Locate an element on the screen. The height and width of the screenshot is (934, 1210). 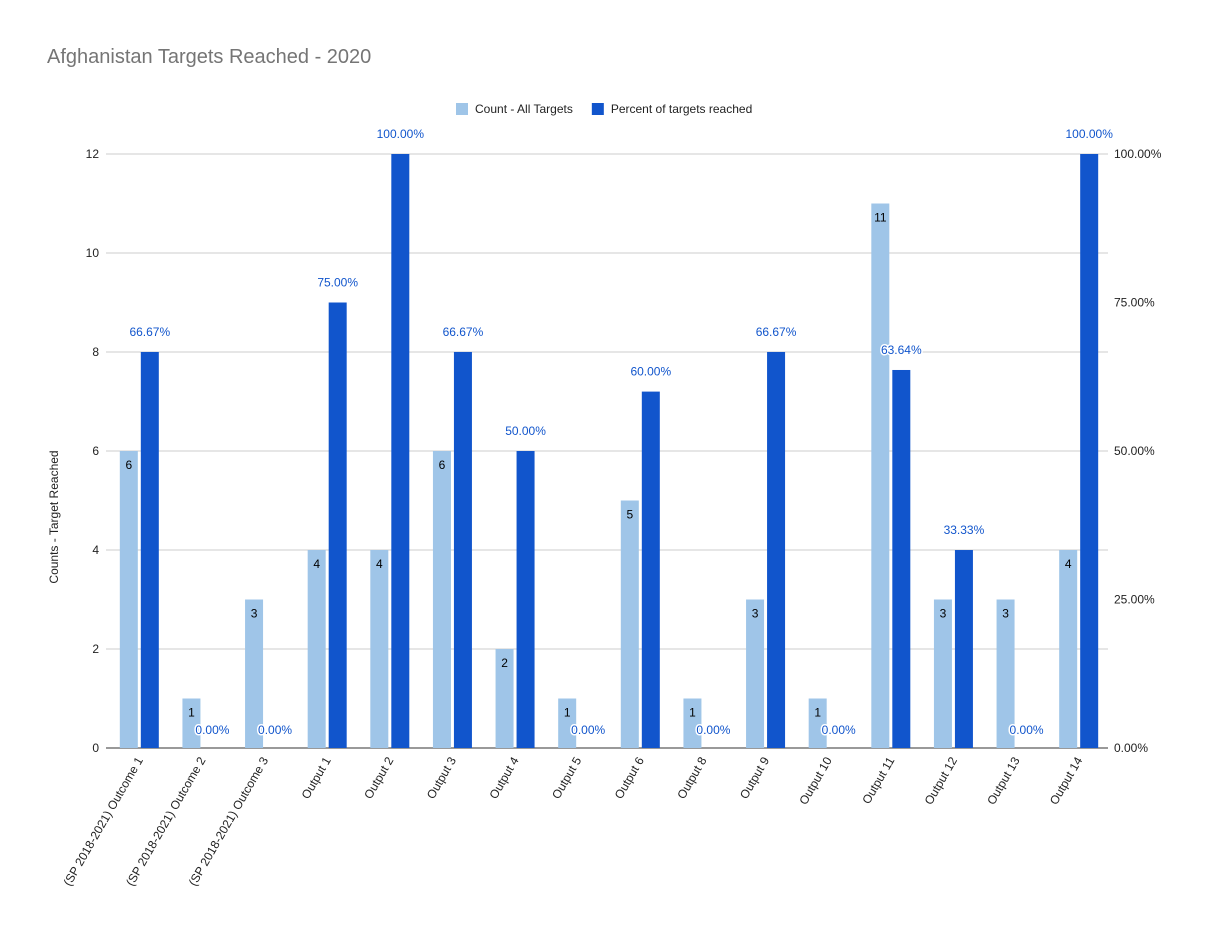
x-tick-label: Output 3 is located at coordinates (441, 777).